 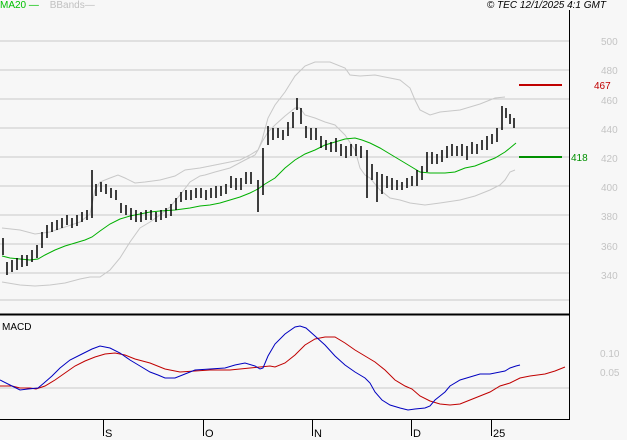 What do you see at coordinates (417, 434) in the screenshot?
I see `x-label-dec: D` at bounding box center [417, 434].